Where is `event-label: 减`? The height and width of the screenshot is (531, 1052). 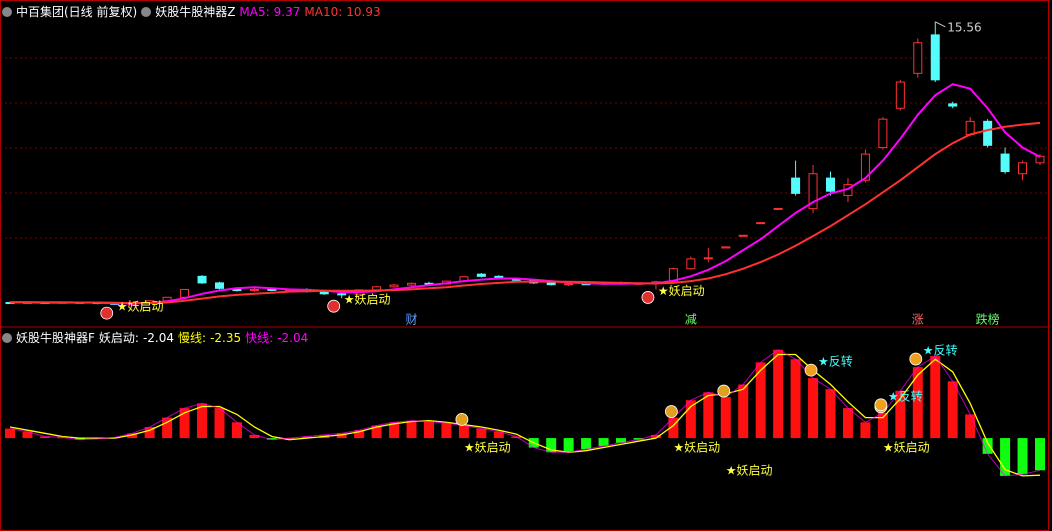
event-label: 减 is located at coordinates (691, 320).